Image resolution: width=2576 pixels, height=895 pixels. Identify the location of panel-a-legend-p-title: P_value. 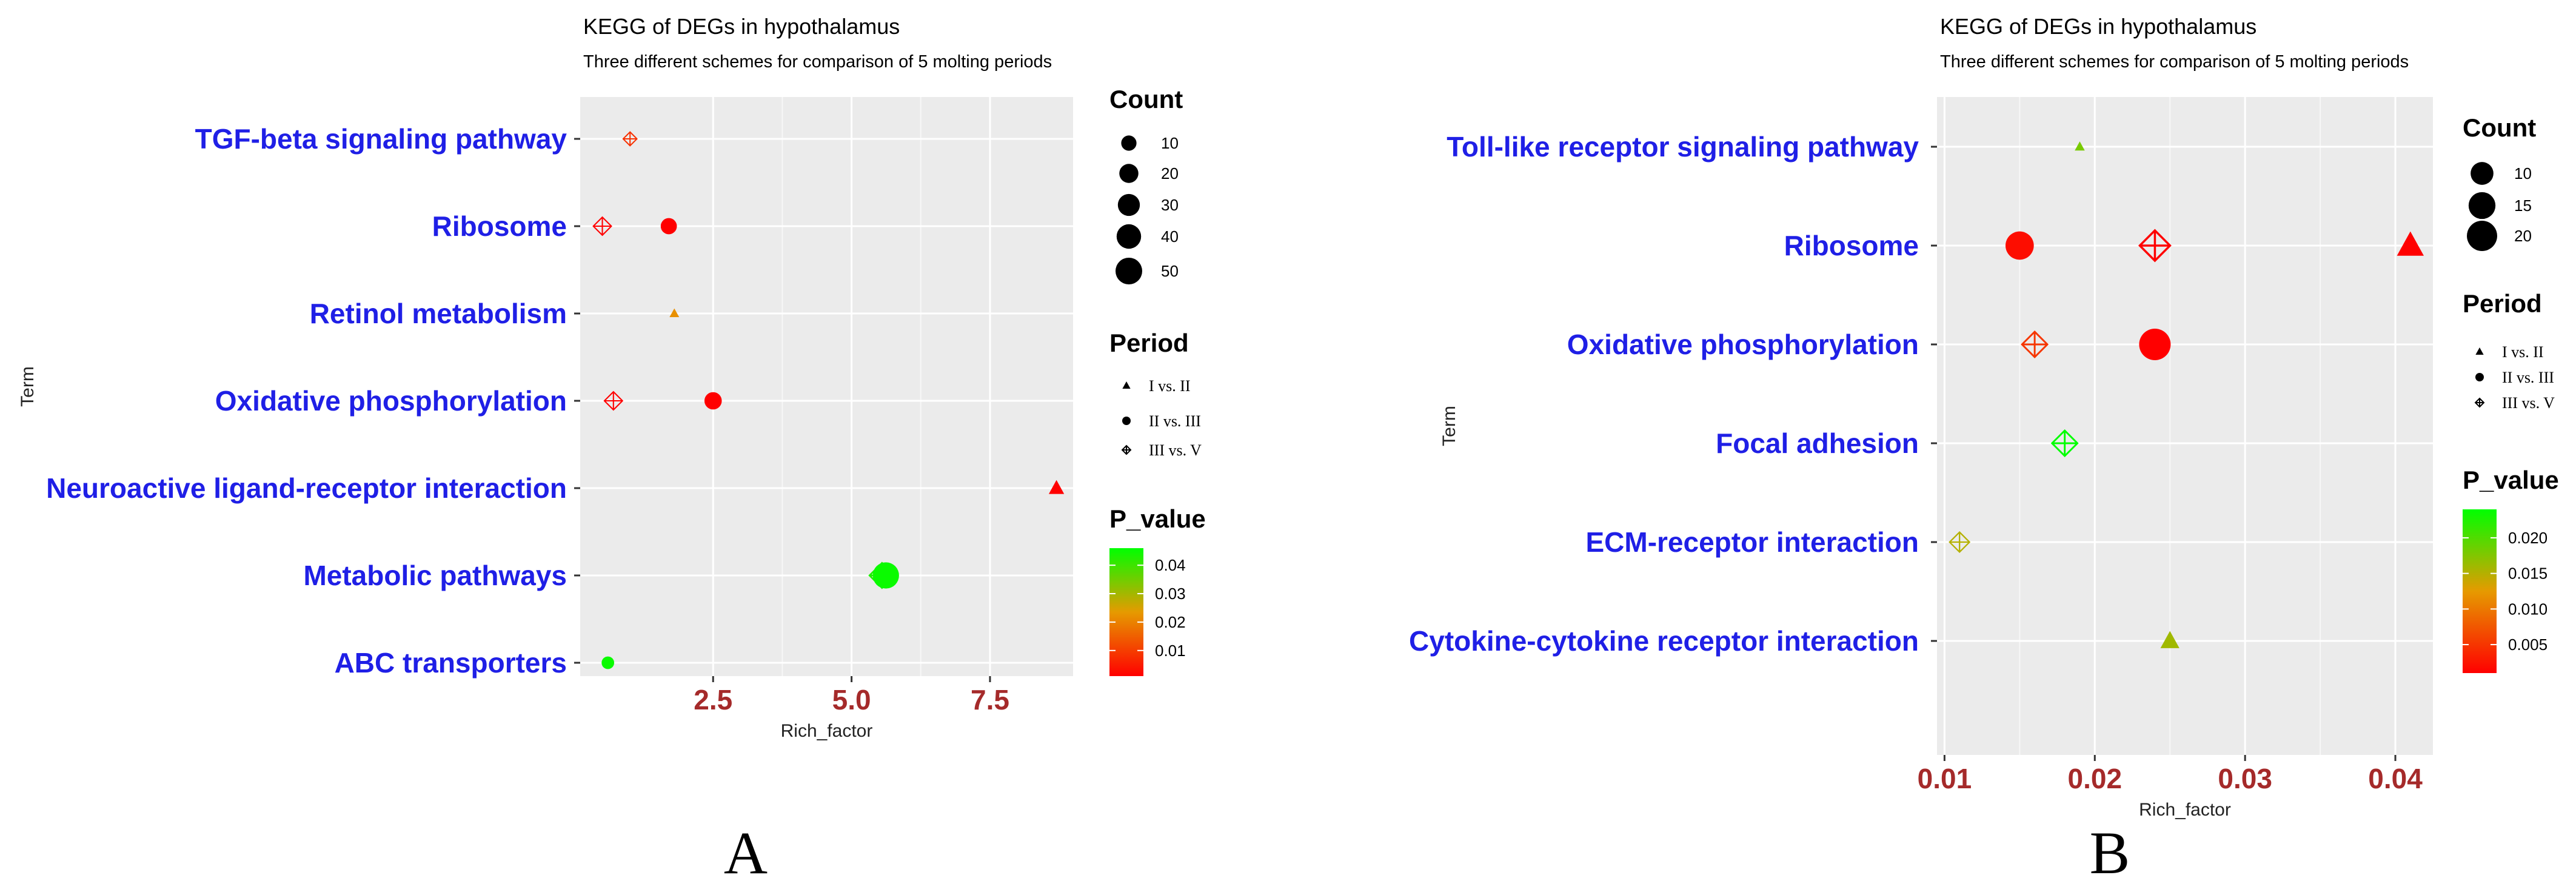
(1157, 518).